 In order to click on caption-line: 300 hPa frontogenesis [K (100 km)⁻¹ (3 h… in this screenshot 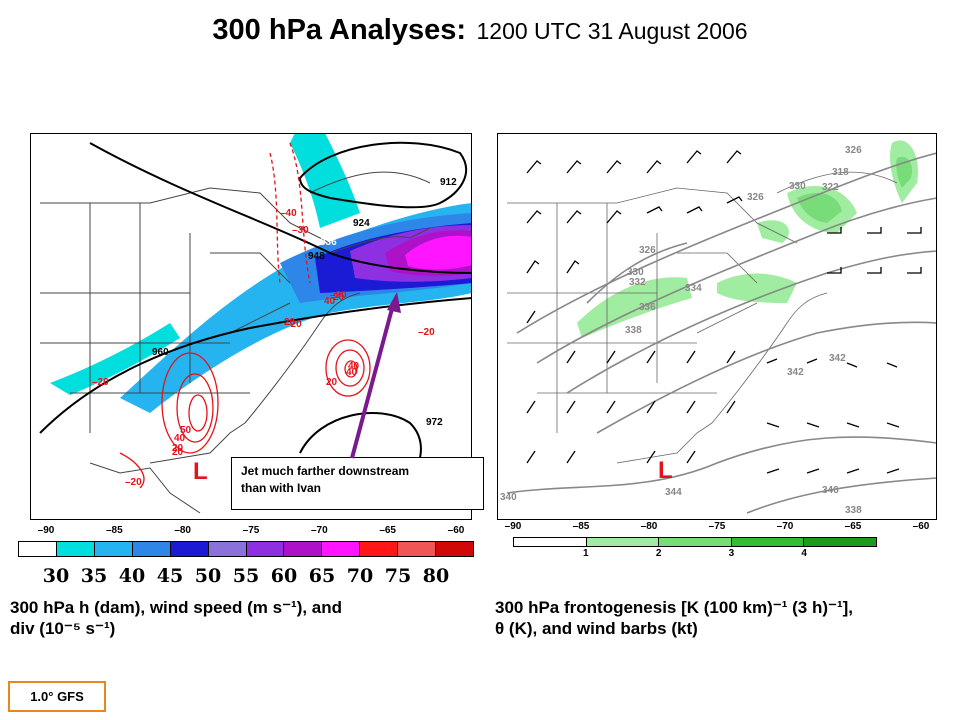, I will do `click(674, 607)`.